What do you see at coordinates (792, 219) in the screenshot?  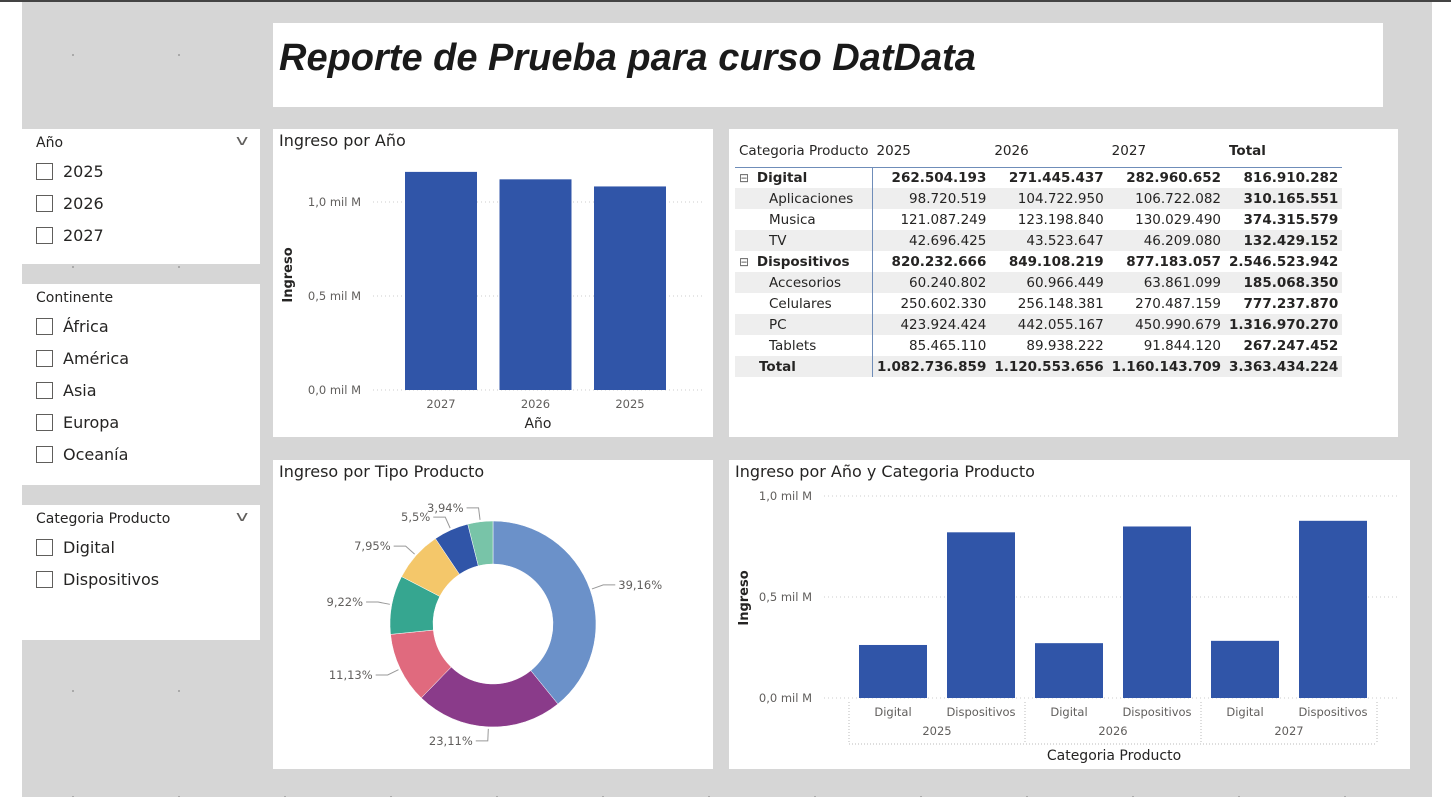 I see `row-label: Musica` at bounding box center [792, 219].